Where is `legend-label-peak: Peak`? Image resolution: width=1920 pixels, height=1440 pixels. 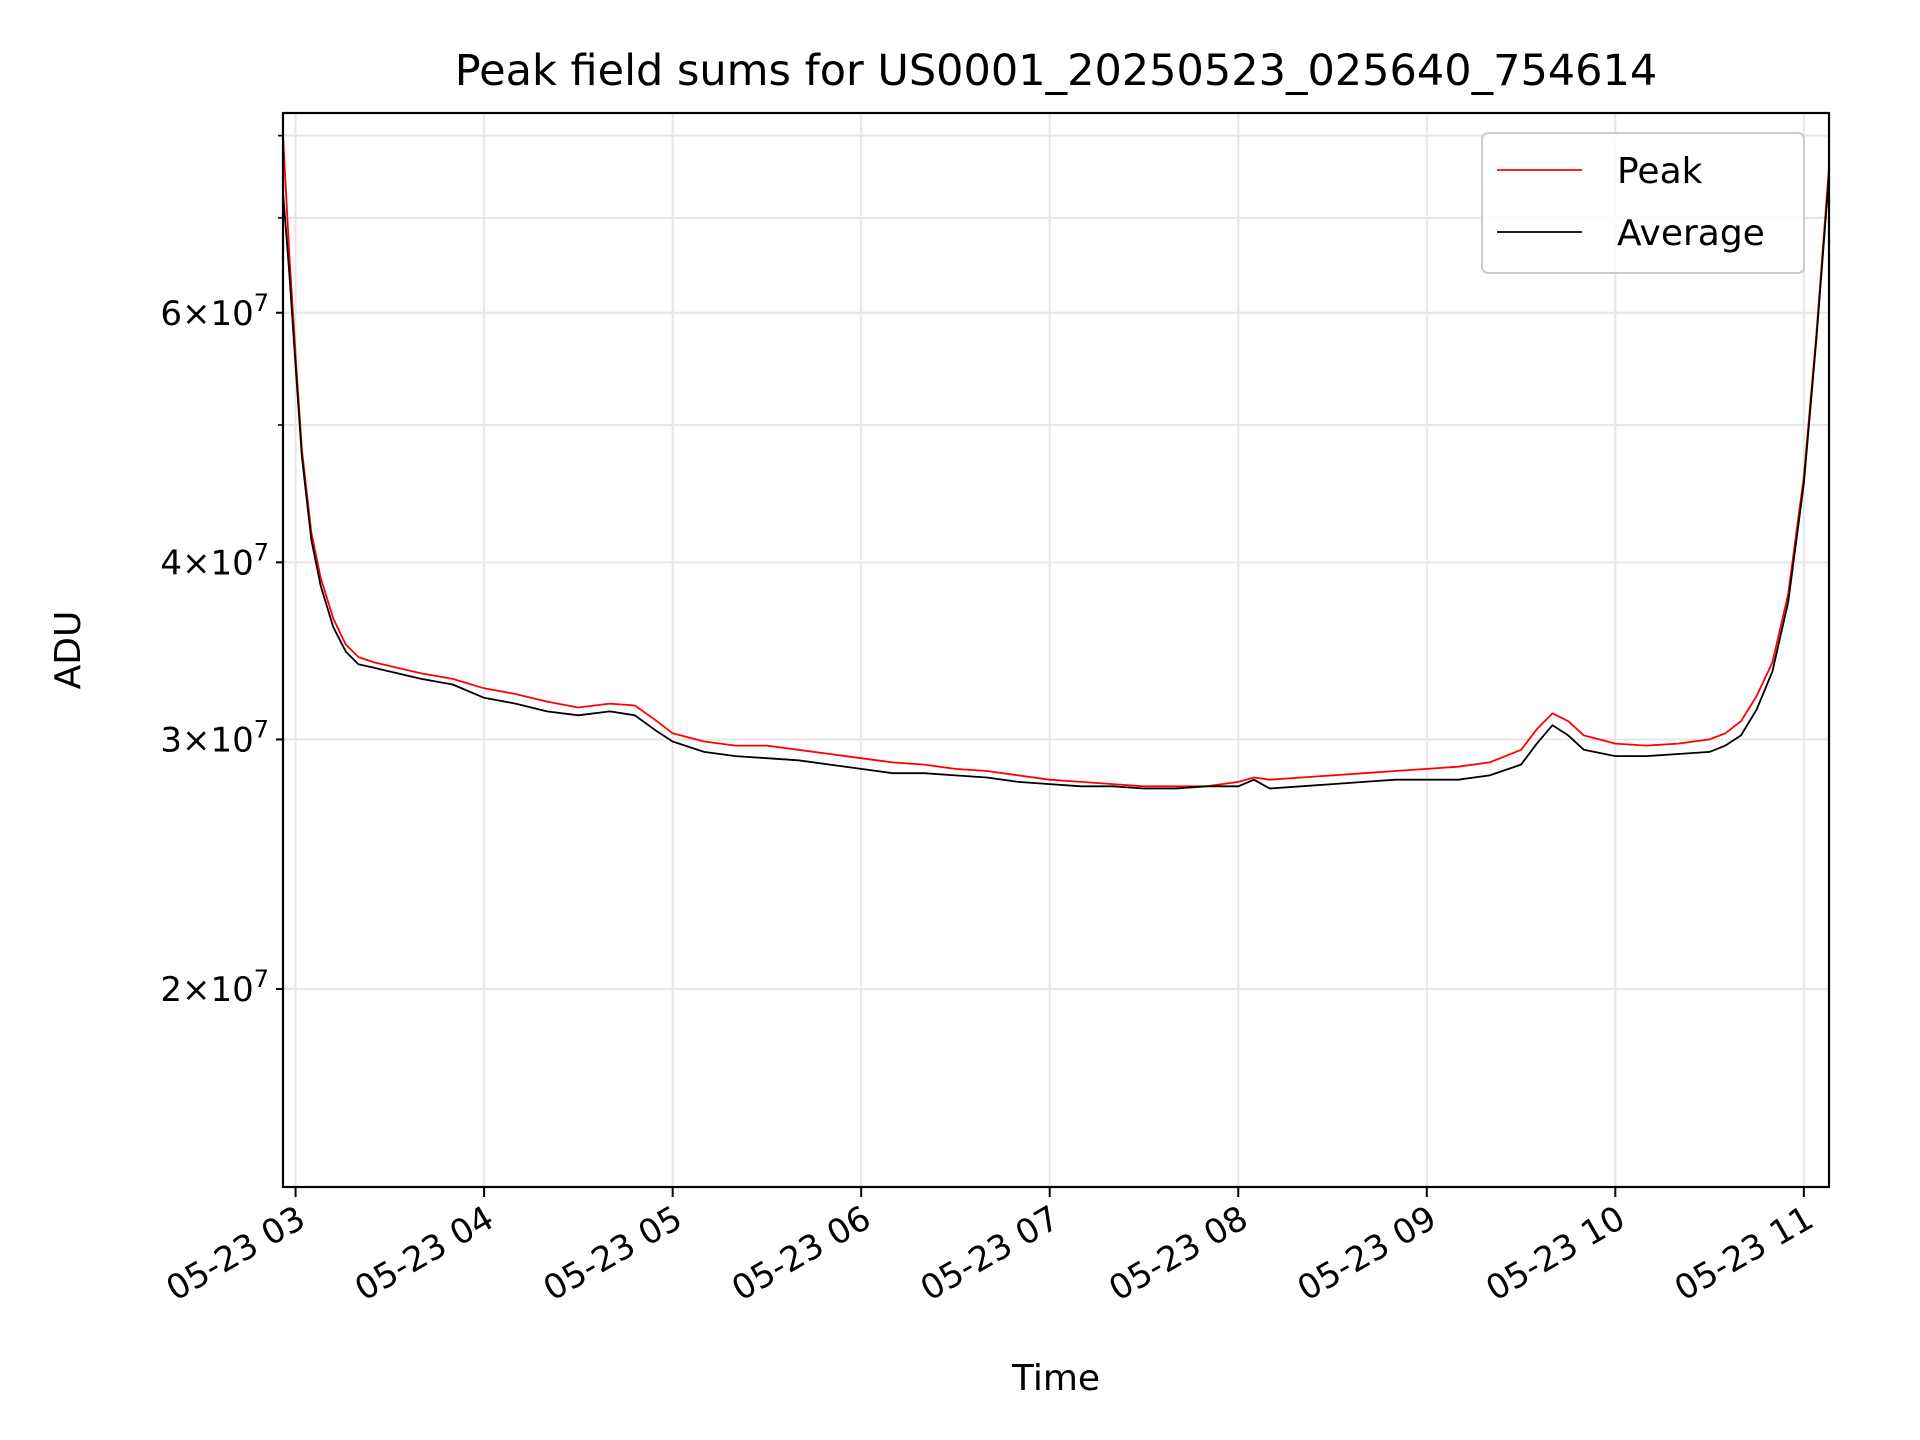
legend-label-peak: Peak is located at coordinates (1660, 171).